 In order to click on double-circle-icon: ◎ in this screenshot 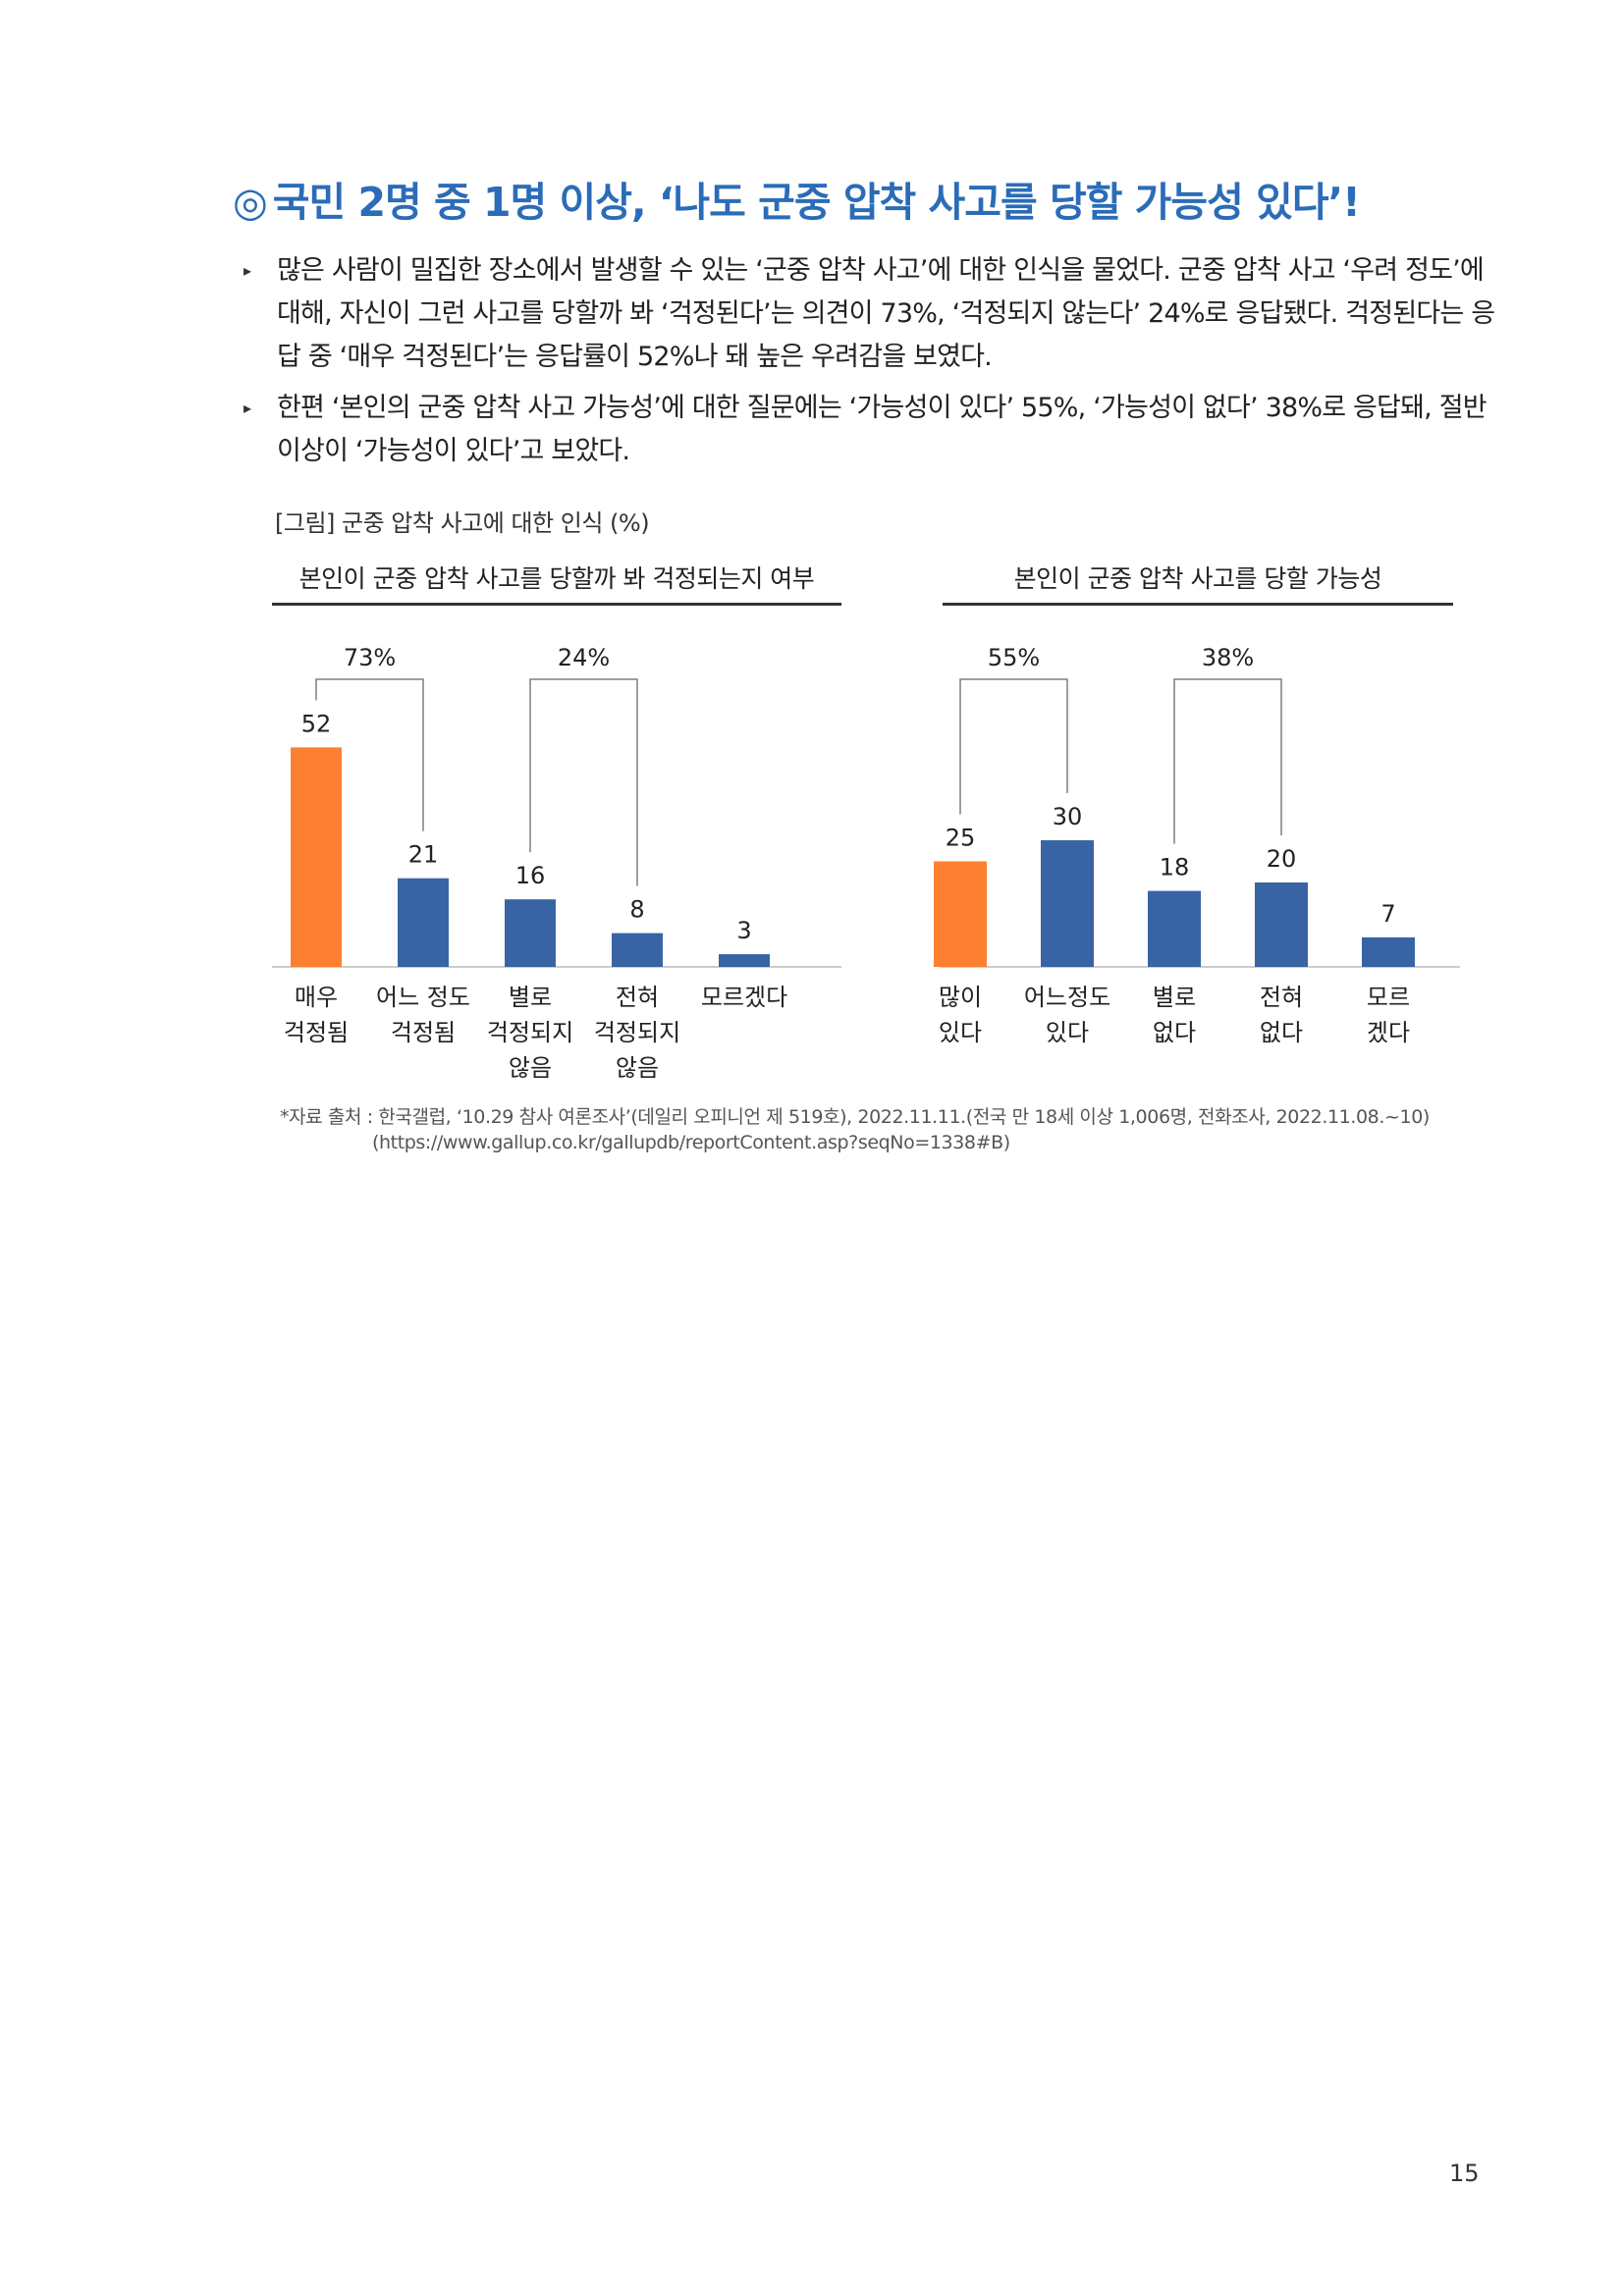, I will do `click(250, 202)`.